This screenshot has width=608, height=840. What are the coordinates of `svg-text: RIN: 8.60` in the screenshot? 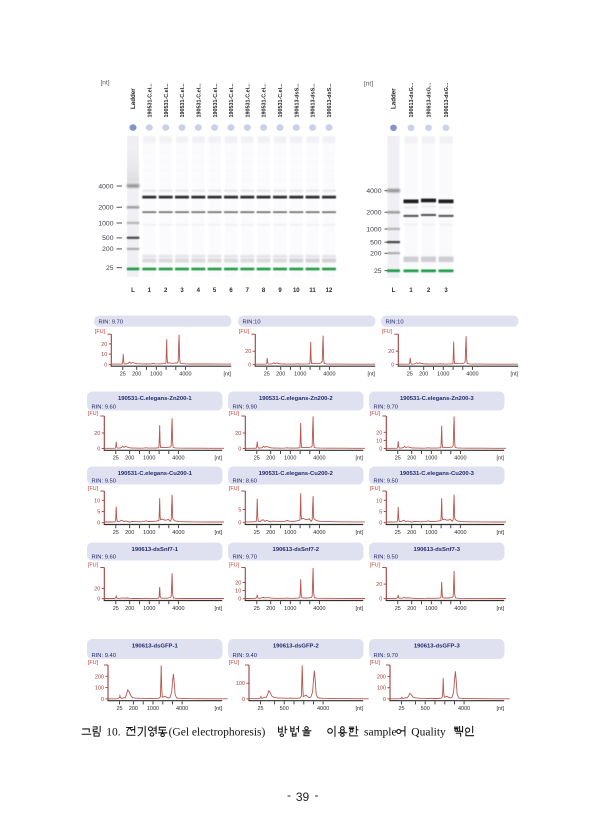 It's located at (245, 481).